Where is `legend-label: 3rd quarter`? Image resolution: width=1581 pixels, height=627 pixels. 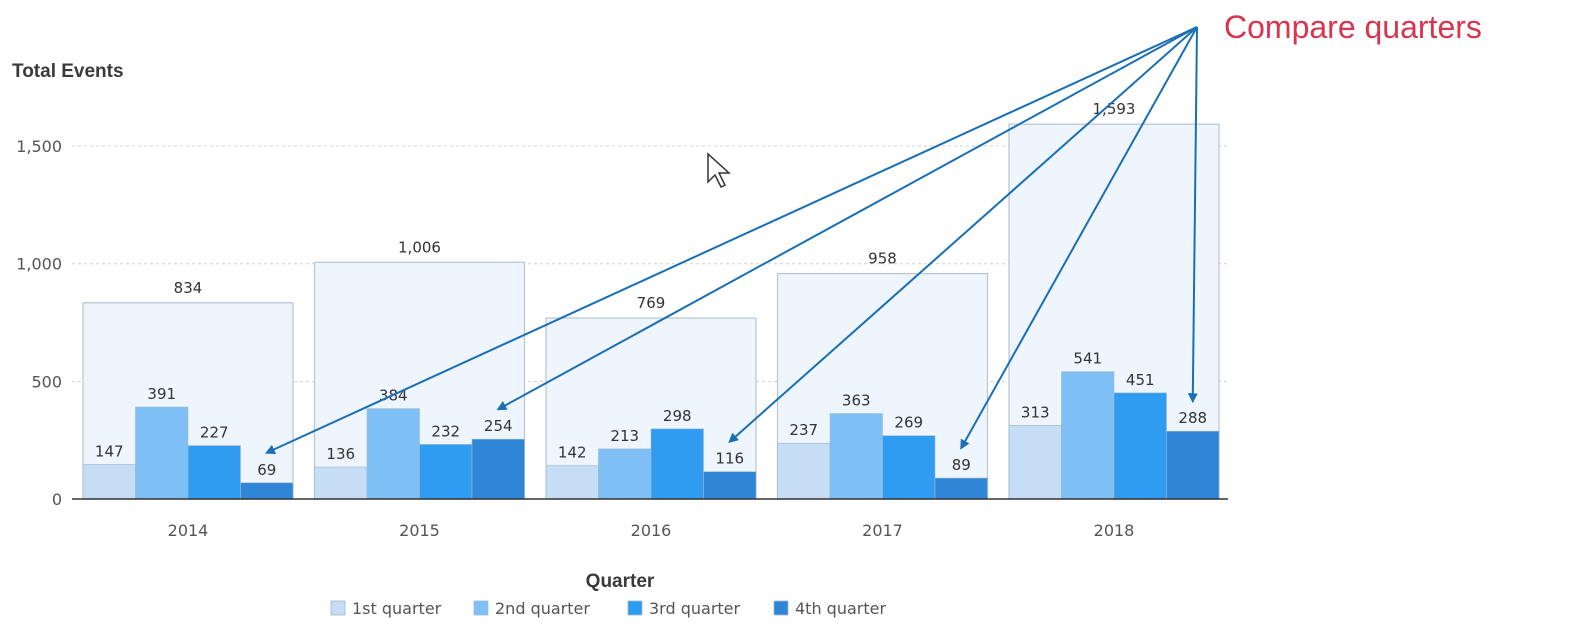
legend-label: 3rd quarter is located at coordinates (695, 608).